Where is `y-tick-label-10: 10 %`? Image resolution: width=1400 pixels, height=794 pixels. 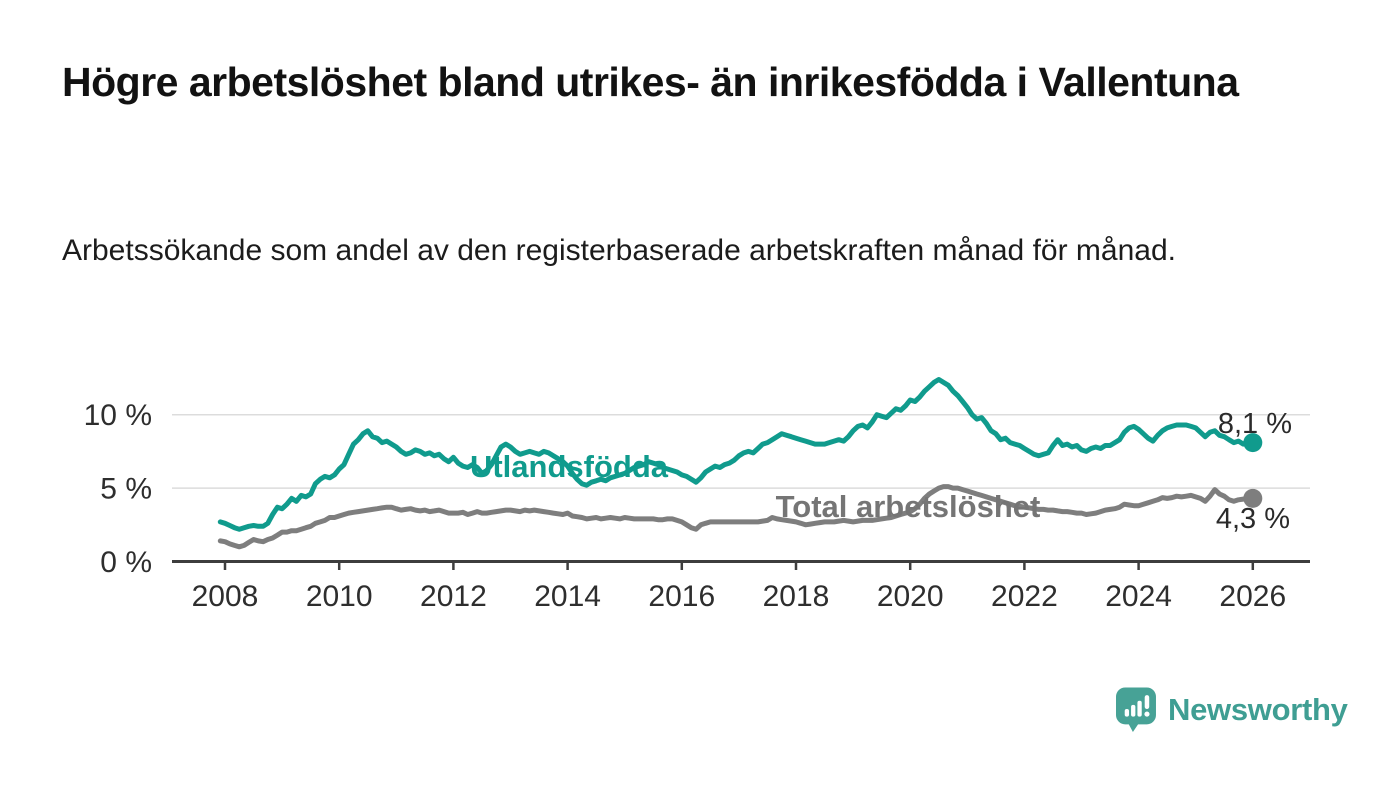
y-tick-label-10: 10 % is located at coordinates (118, 415).